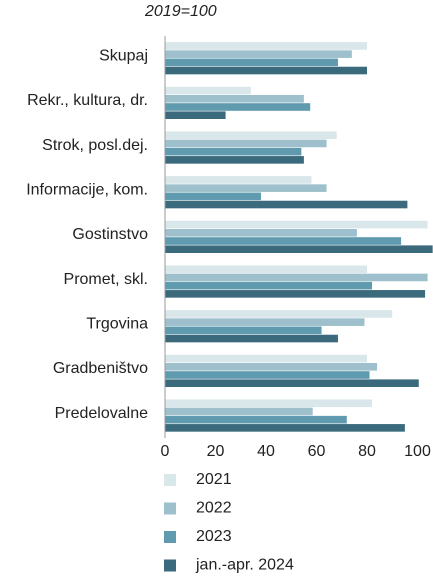  Describe the element at coordinates (110, 234) in the screenshot. I see `y-tick-label: Gostinstvo` at that location.